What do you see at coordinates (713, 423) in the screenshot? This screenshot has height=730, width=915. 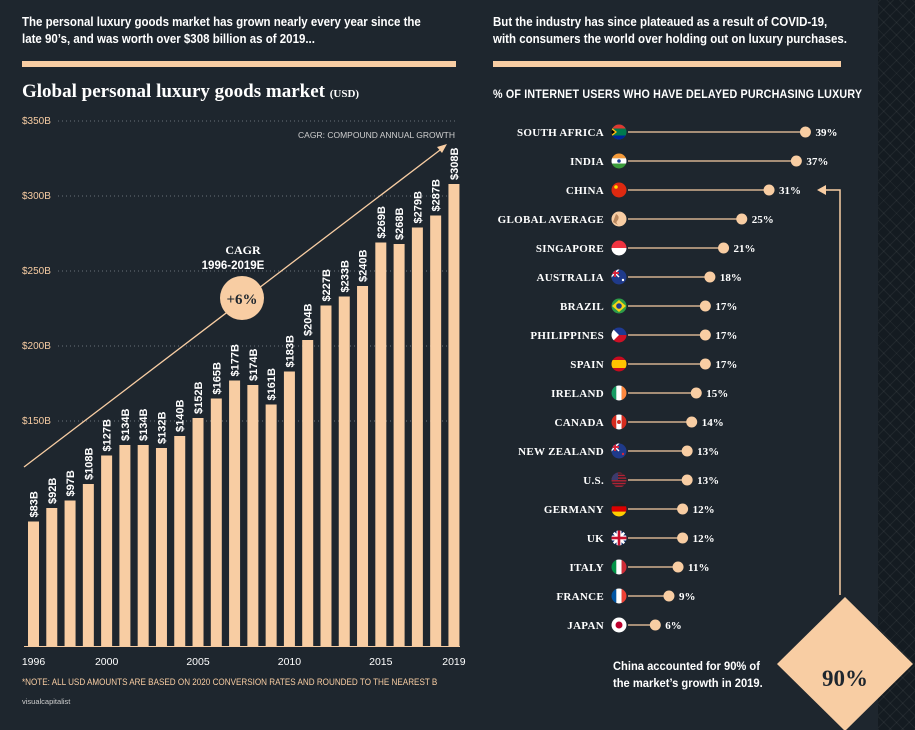 I see `delay-value-label: 14%` at bounding box center [713, 423].